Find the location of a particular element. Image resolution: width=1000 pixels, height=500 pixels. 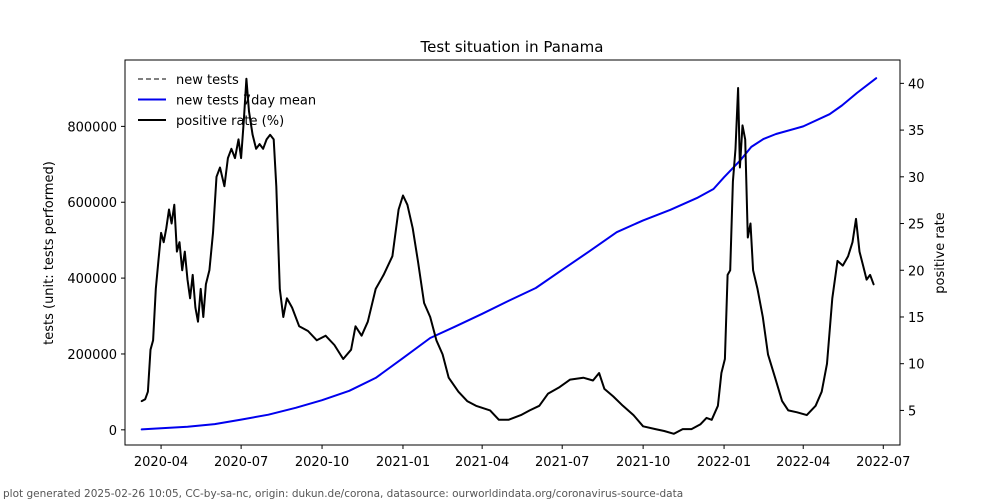

x-tick-label: 2021-07 is located at coordinates (562, 462).